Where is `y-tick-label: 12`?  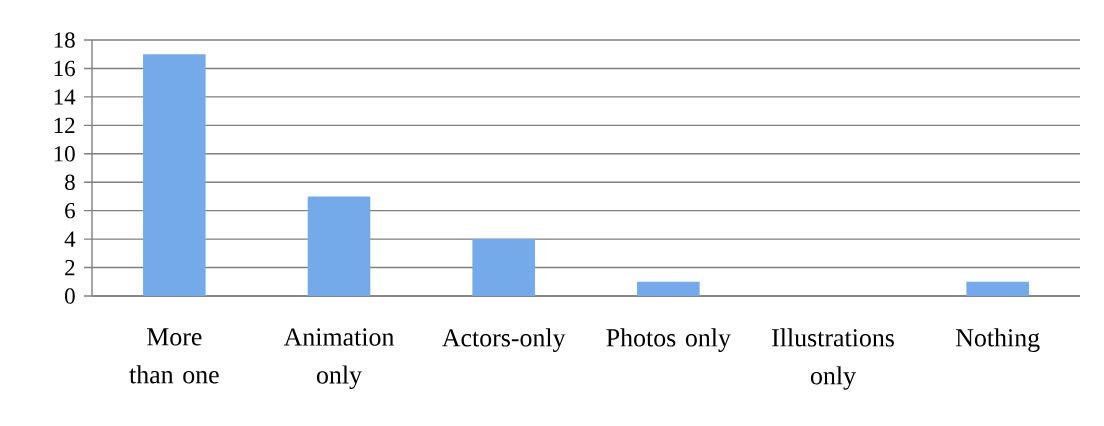
y-tick-label: 12 is located at coordinates (64, 125).